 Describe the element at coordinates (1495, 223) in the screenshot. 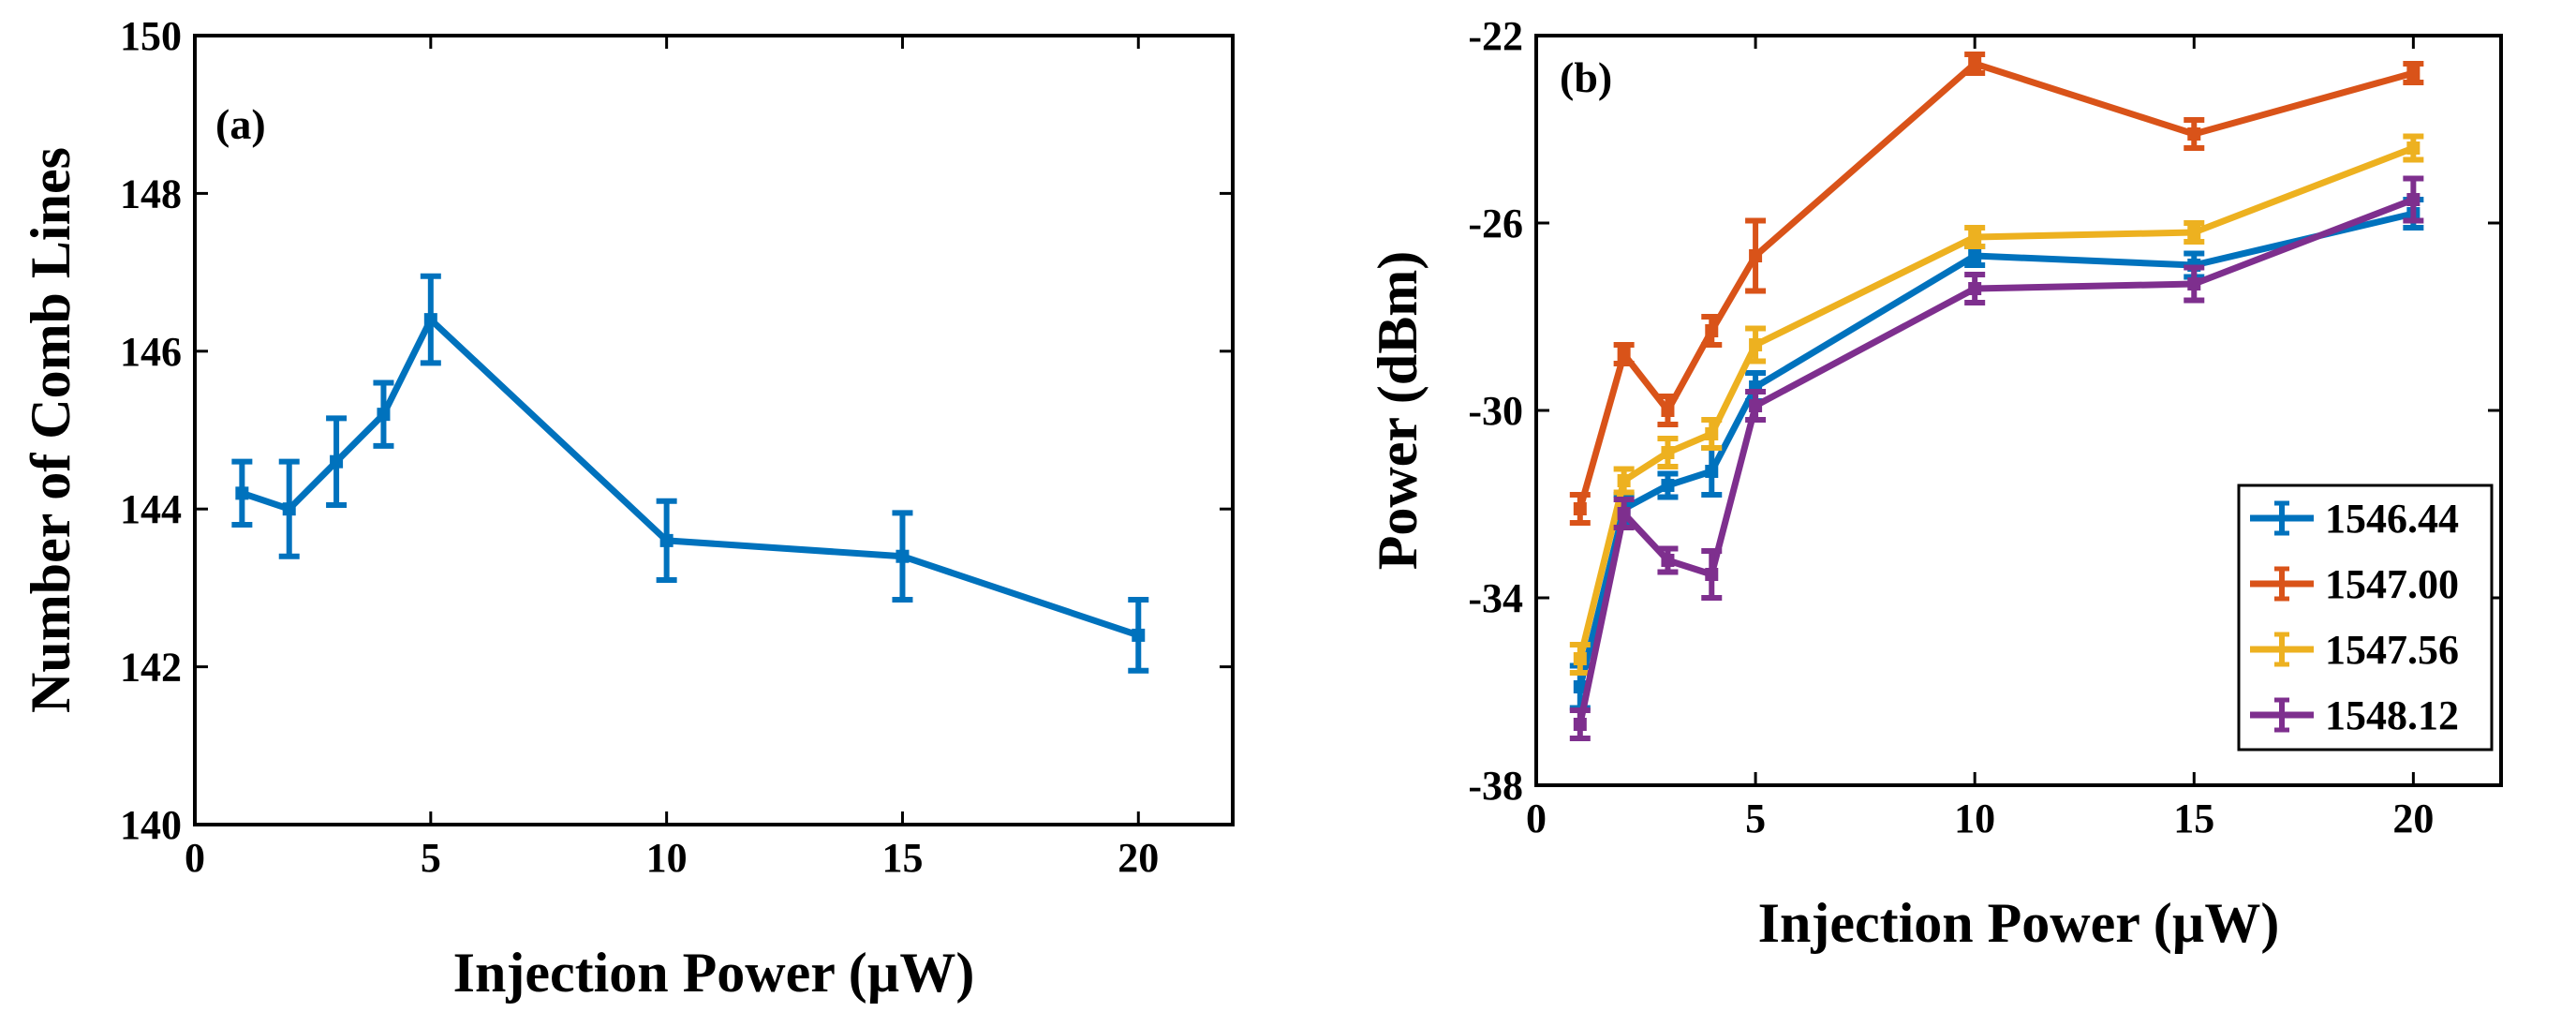

I see `panel-b-ytick-label: -26` at that location.